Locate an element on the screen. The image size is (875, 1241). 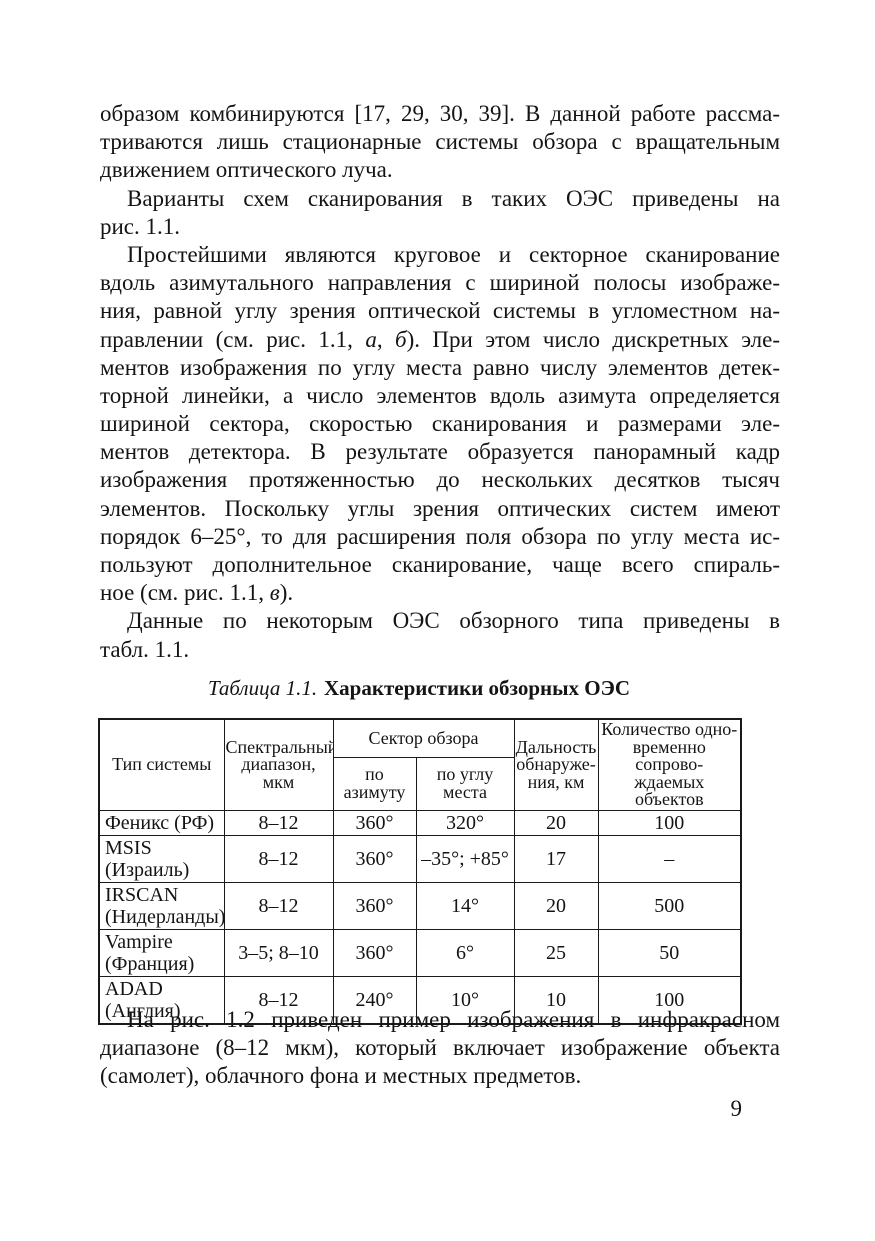
column-header-system-type: Тип системы is located at coordinates (161, 764).